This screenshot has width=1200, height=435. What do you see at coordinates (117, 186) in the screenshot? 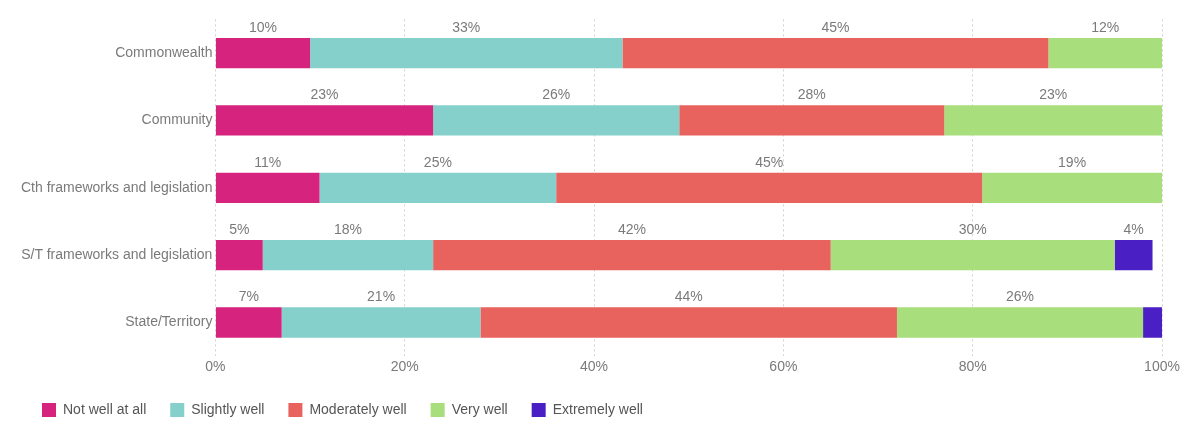
I see `y-tick-label: Cth frameworks and legislation` at bounding box center [117, 186].